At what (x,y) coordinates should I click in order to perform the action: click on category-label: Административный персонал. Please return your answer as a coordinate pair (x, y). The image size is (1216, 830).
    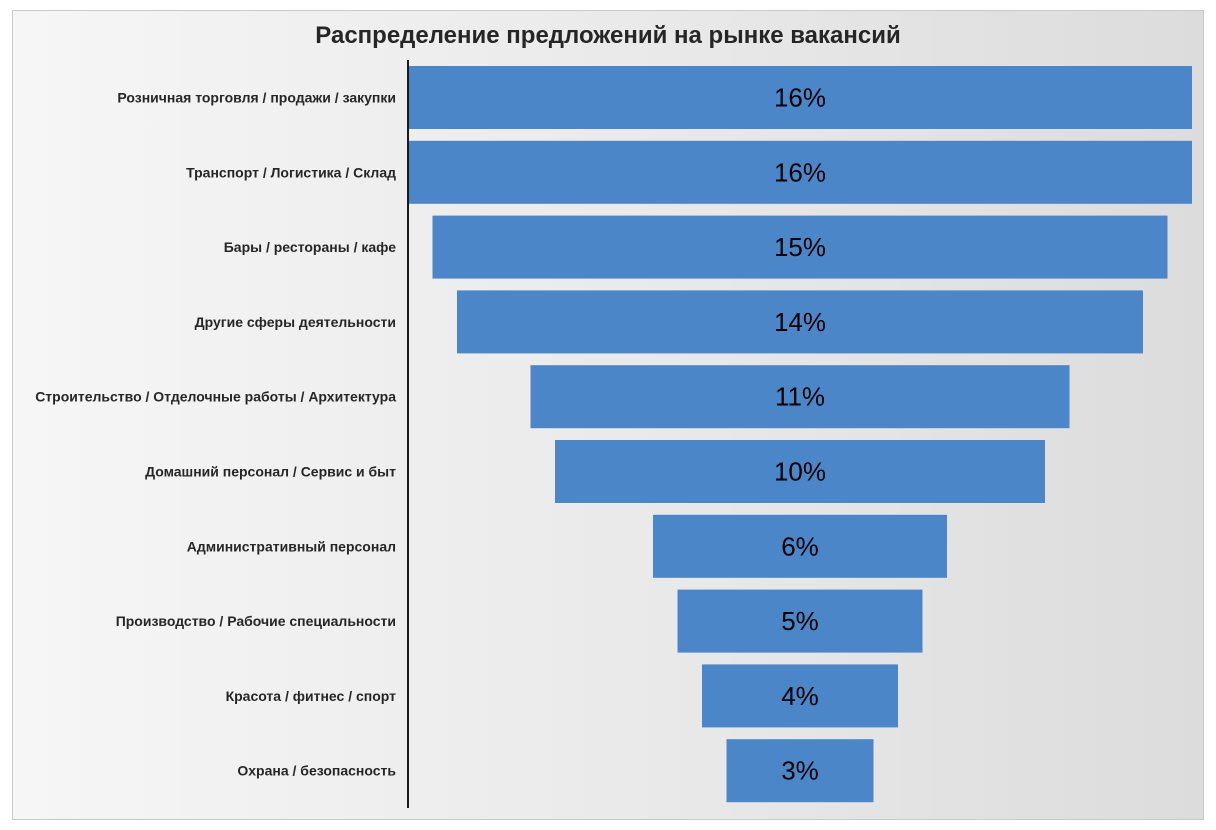
    Looking at the image, I should click on (291, 546).